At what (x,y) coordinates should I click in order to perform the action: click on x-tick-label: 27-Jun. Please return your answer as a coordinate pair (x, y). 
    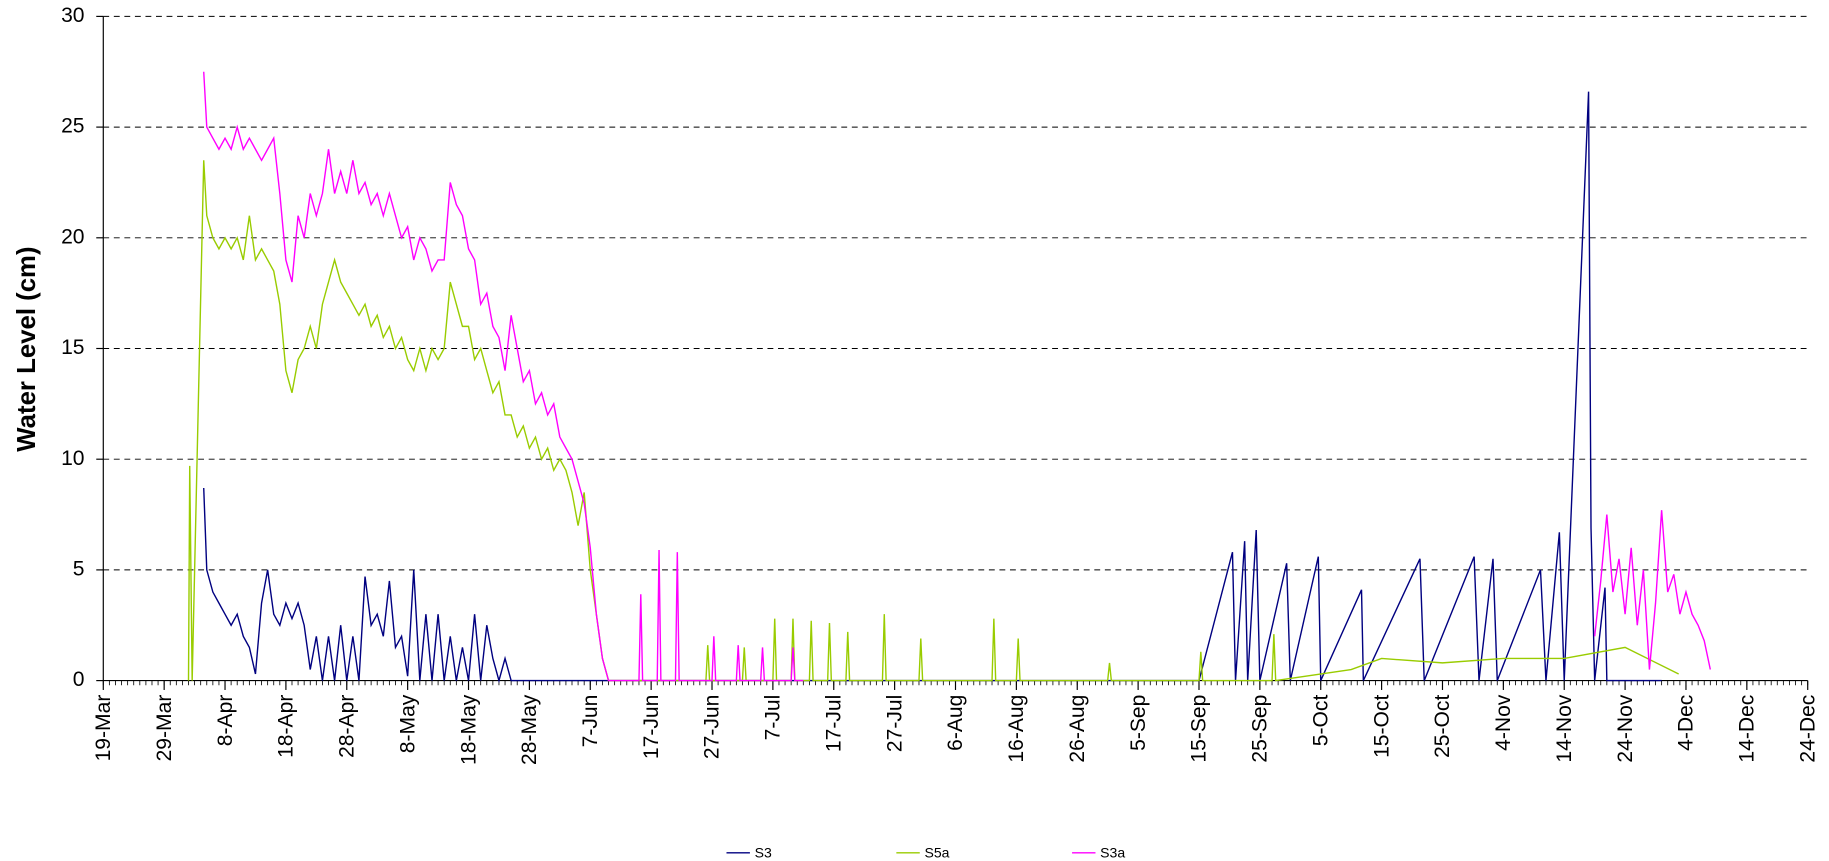
    Looking at the image, I should click on (712, 727).